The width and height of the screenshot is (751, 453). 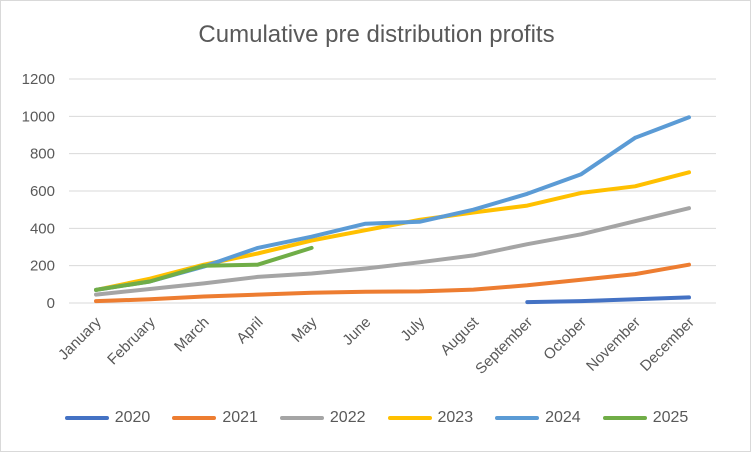 What do you see at coordinates (613, 344) in the screenshot?
I see `x-tick-label: November` at bounding box center [613, 344].